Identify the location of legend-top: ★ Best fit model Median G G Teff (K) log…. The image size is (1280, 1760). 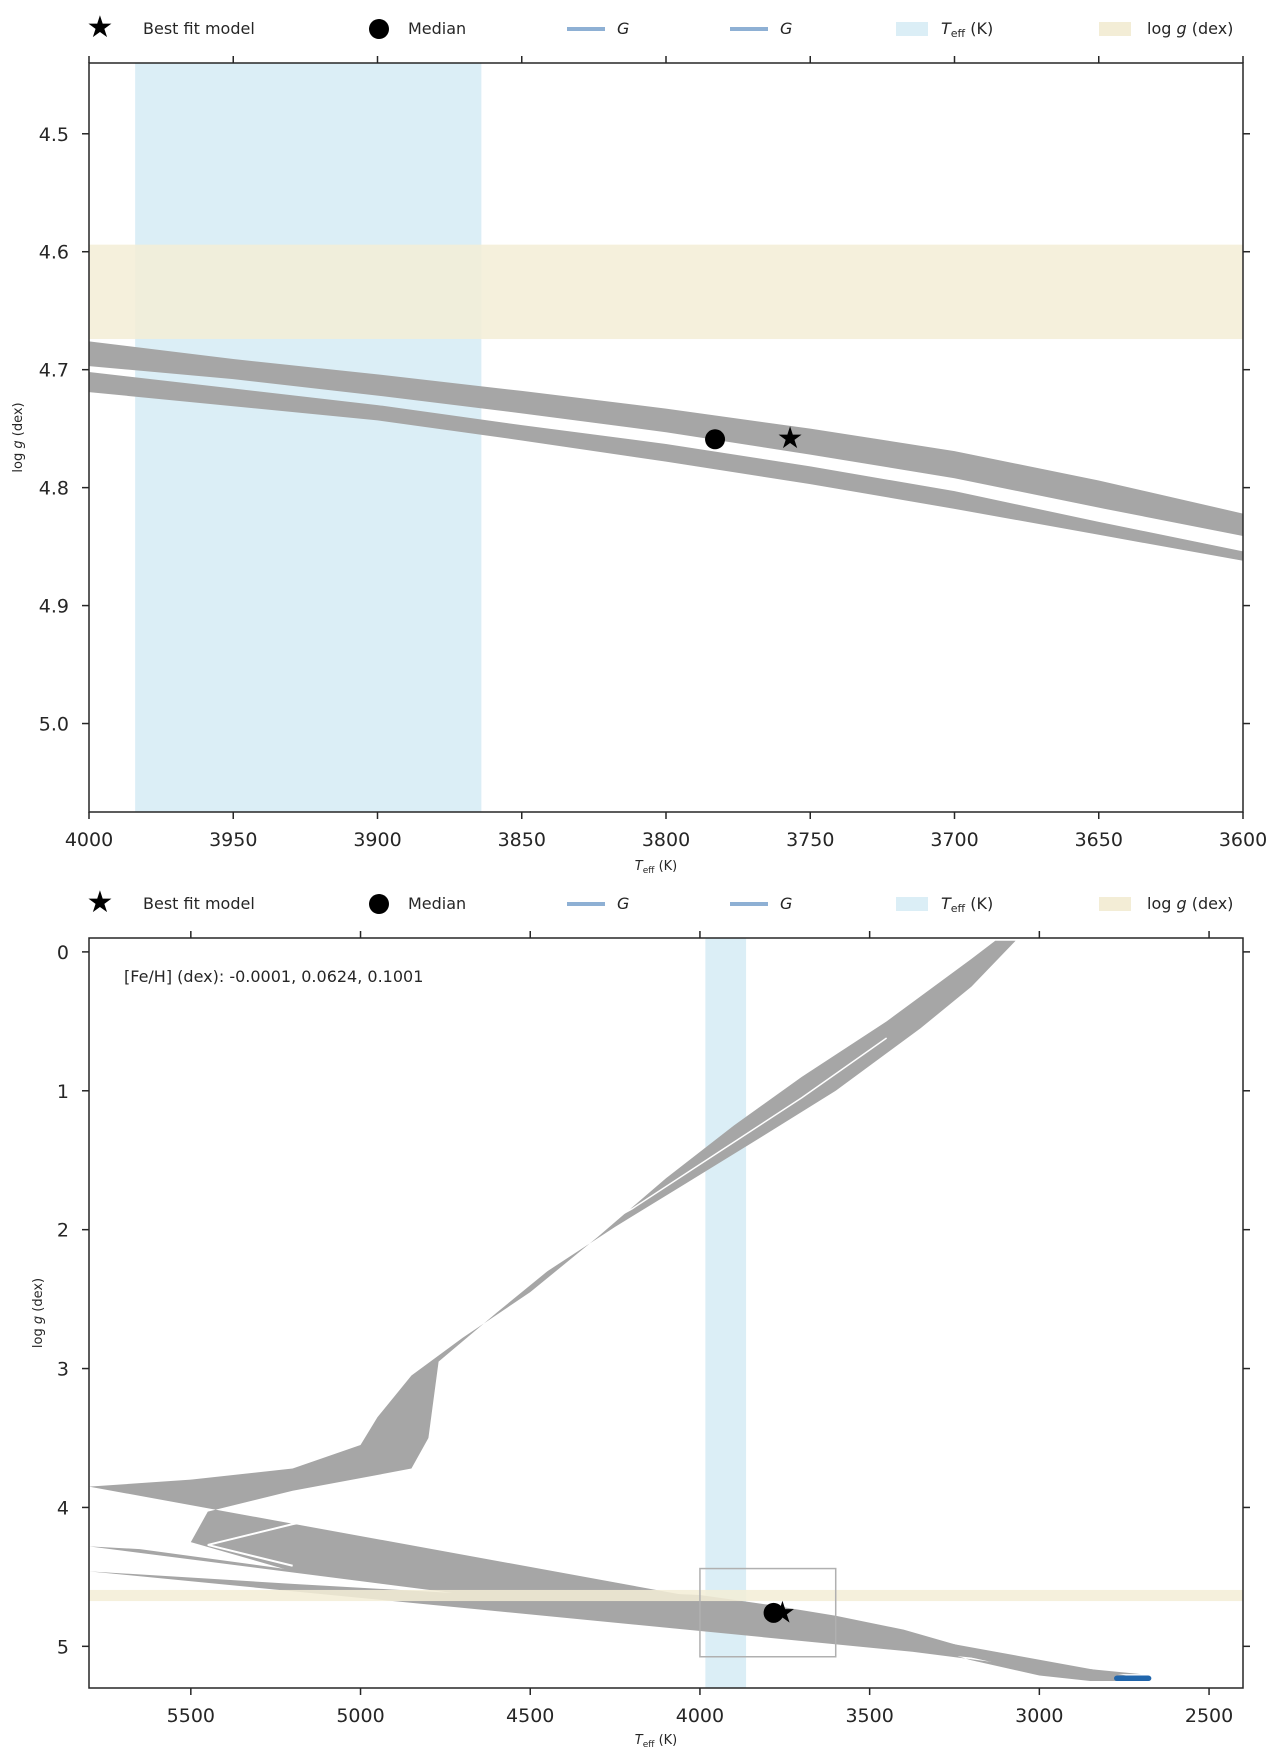
(660, 27).